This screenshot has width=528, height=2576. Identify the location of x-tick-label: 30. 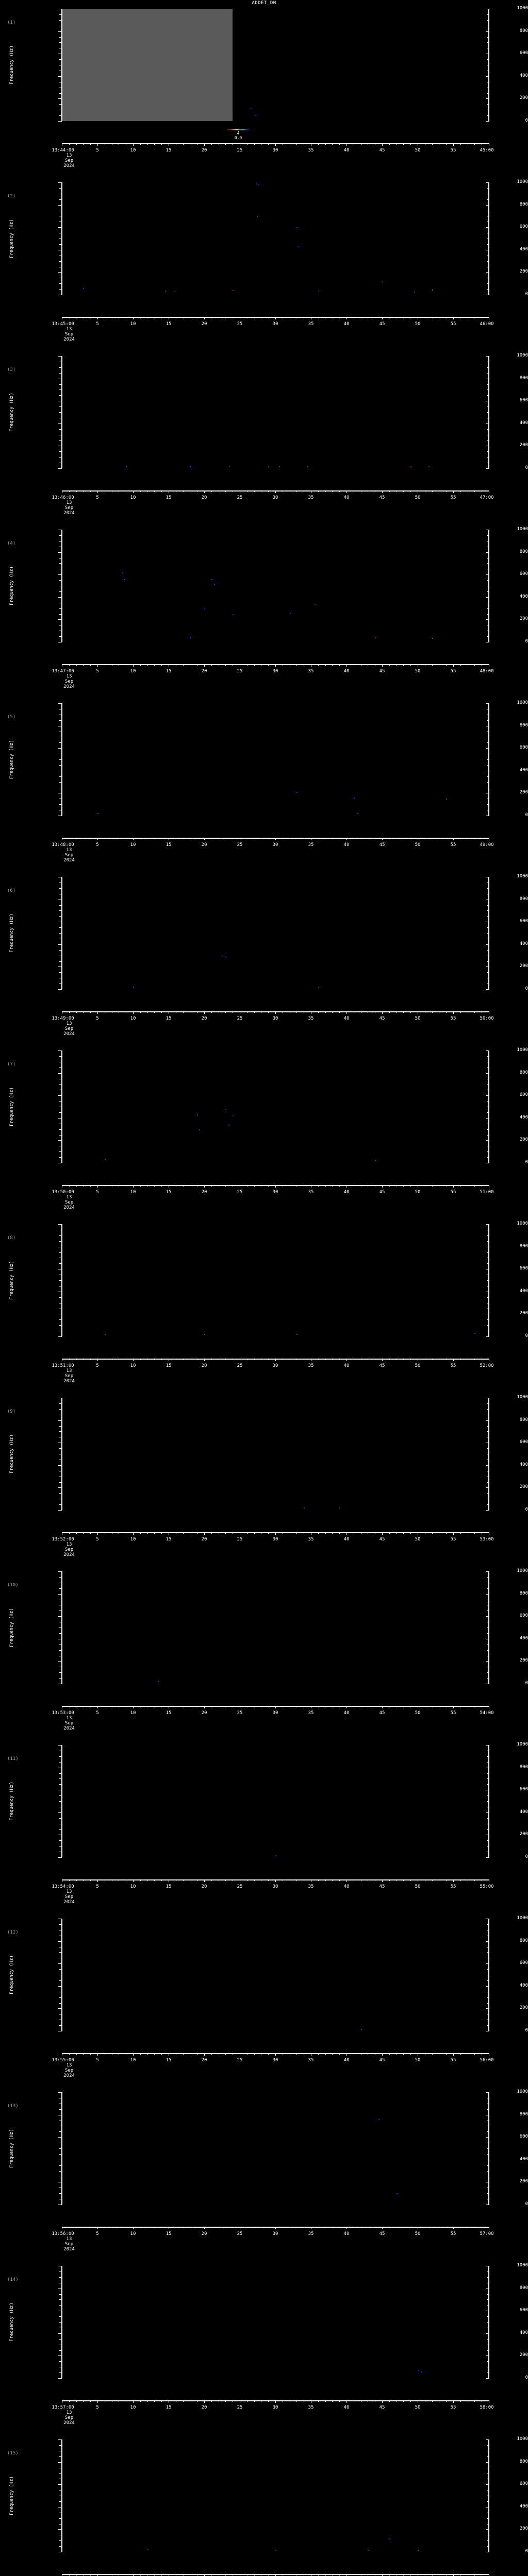
(275, 671).